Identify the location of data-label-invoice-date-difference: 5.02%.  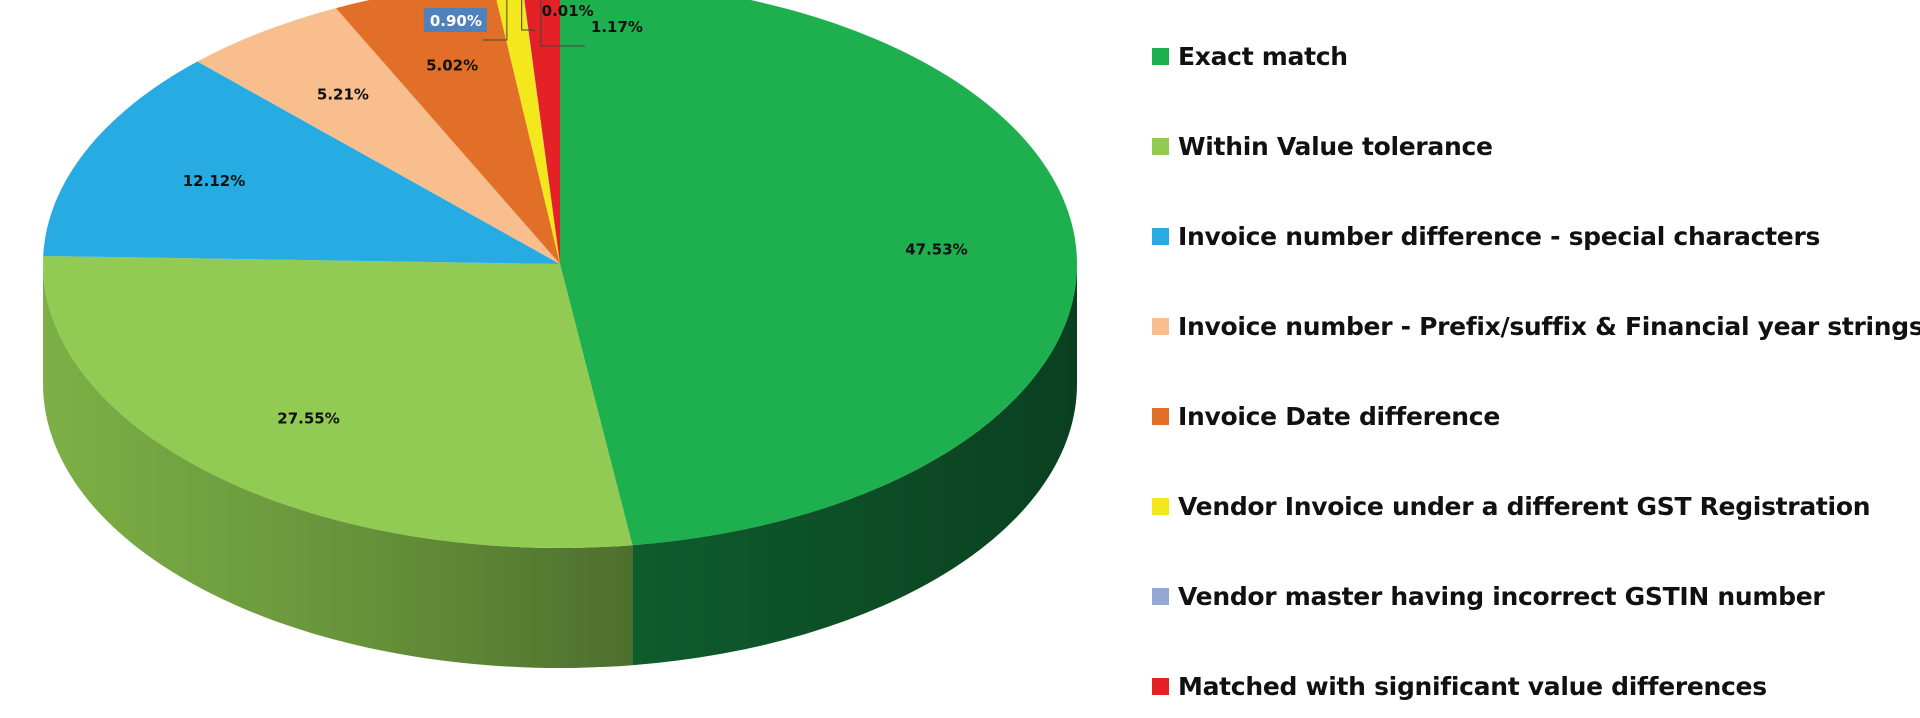
(452, 65).